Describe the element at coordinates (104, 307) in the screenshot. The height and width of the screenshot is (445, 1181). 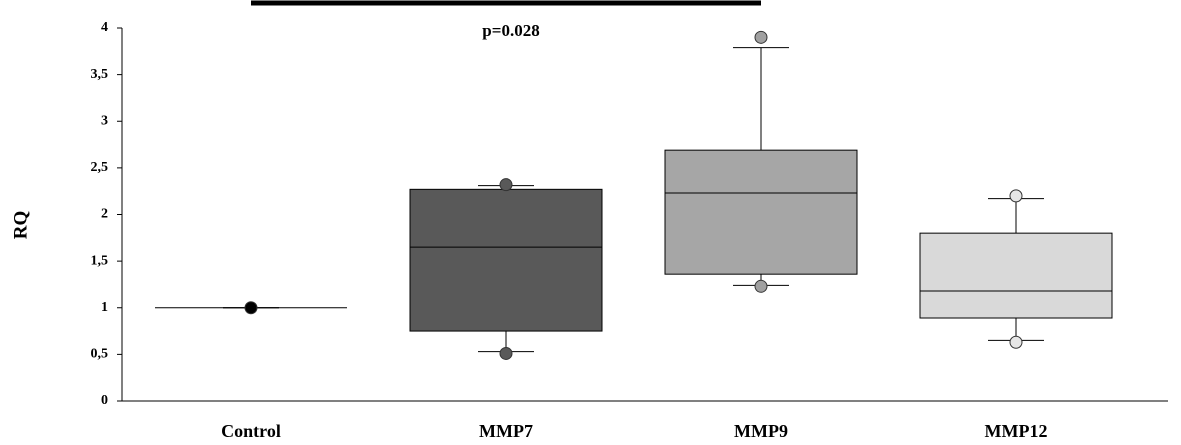
I see `y-tick-label: 1` at that location.